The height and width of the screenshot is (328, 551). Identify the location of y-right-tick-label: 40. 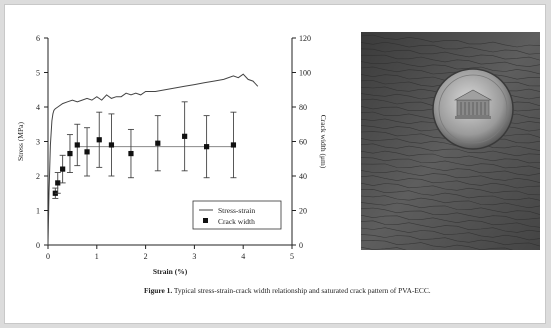
(303, 176).